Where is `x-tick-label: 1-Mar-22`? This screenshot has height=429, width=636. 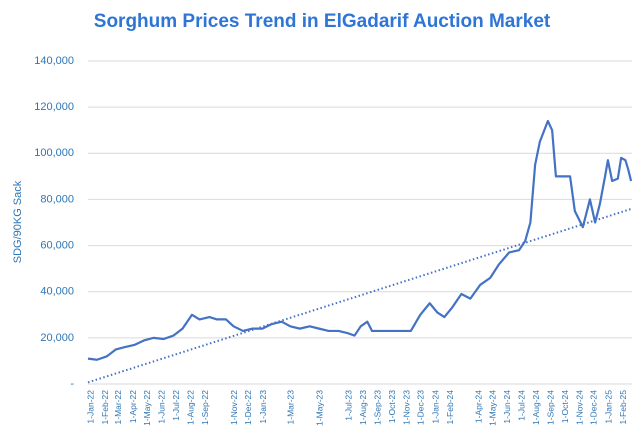
x-tick-label: 1-Mar-22 is located at coordinates (118, 407).